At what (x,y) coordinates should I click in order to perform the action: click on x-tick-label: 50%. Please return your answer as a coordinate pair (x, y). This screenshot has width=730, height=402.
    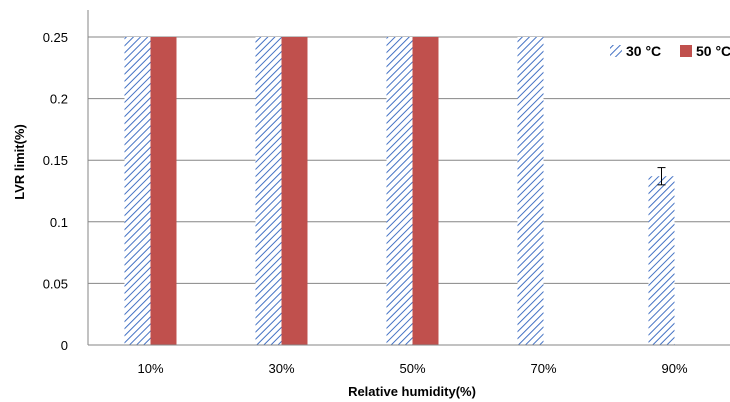
    Looking at the image, I should click on (412, 368).